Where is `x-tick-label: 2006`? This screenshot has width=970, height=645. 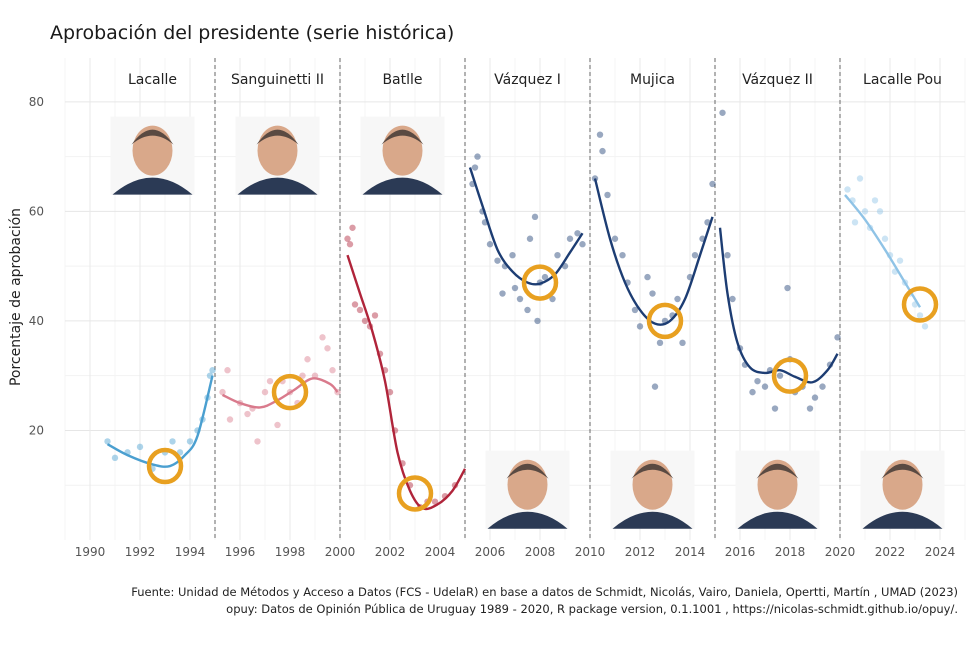 x-tick-label: 2006 is located at coordinates (490, 552).